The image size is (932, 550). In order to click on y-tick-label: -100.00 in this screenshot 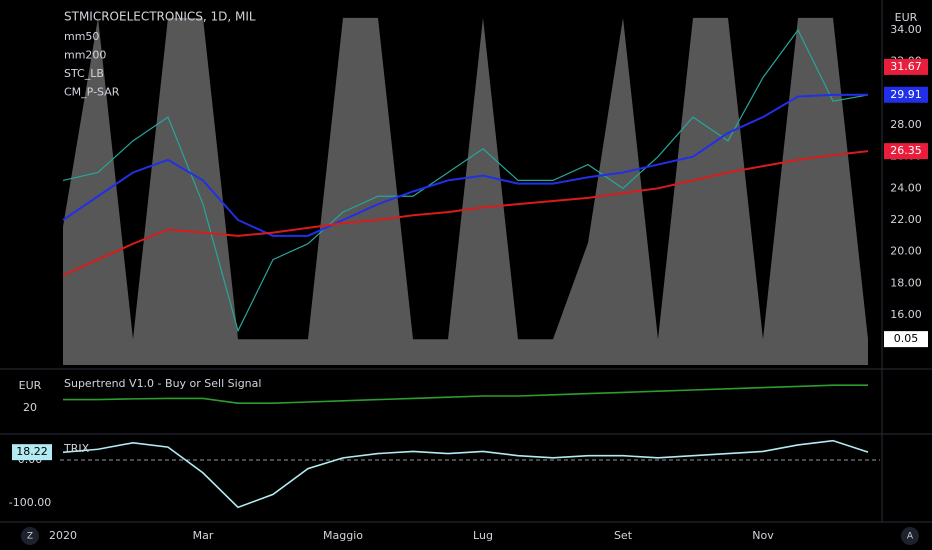, I will do `click(30, 502)`.